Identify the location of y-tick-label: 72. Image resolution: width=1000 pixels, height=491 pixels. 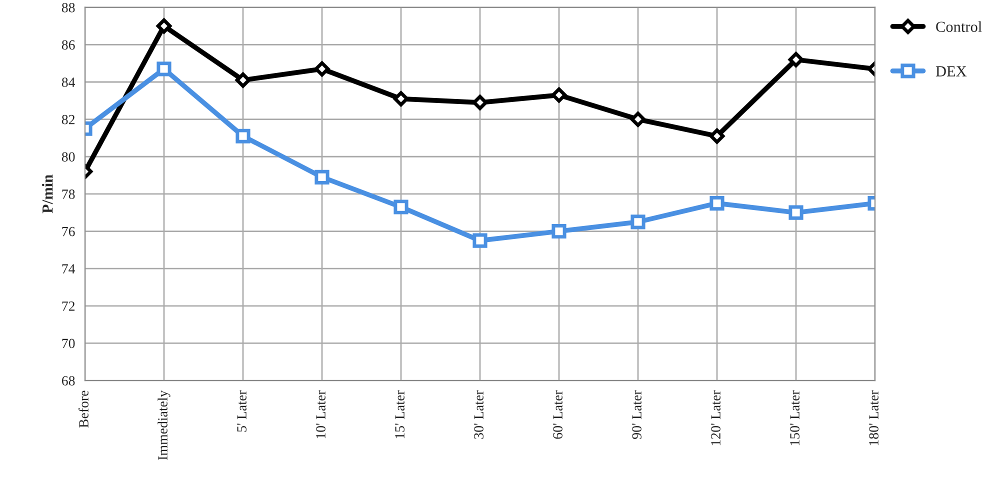
(68, 306).